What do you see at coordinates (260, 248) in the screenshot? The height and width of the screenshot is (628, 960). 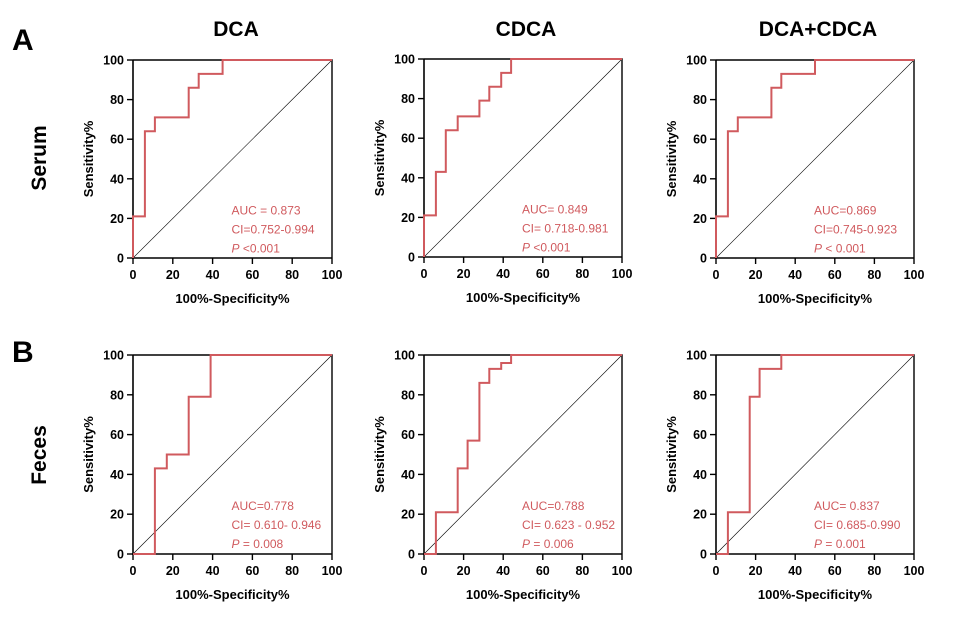 I see `p-value: <0.001` at bounding box center [260, 248].